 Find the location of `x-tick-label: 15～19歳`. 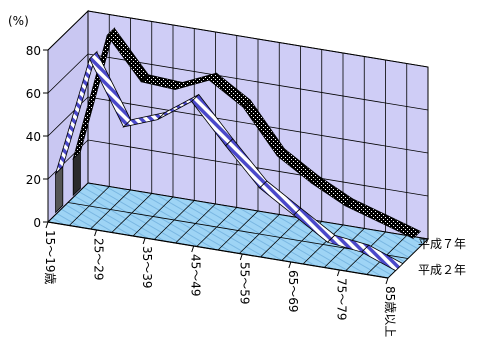

x-tick-label: 15～19歳 is located at coordinates (50, 257).